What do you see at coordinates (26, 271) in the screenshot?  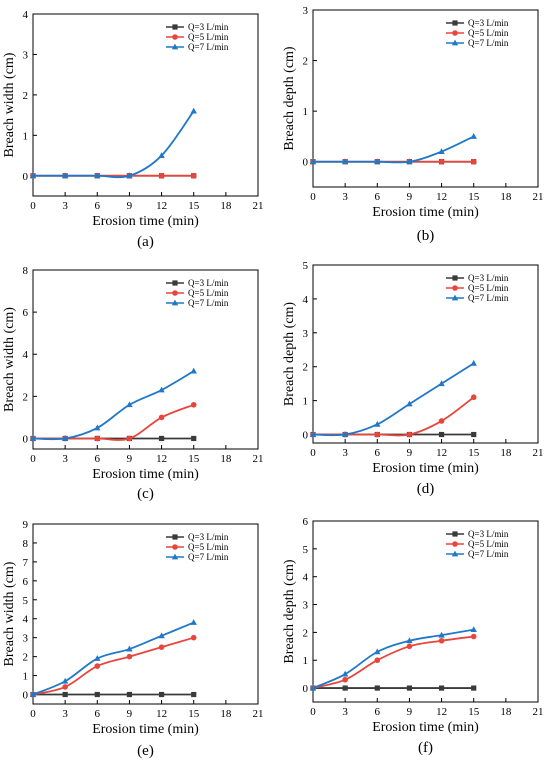 I see `y-tick-label: 8` at bounding box center [26, 271].